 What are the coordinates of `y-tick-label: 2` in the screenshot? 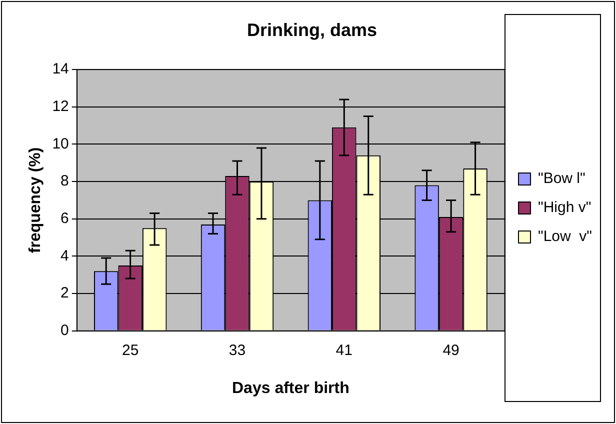 It's located at (64, 293).